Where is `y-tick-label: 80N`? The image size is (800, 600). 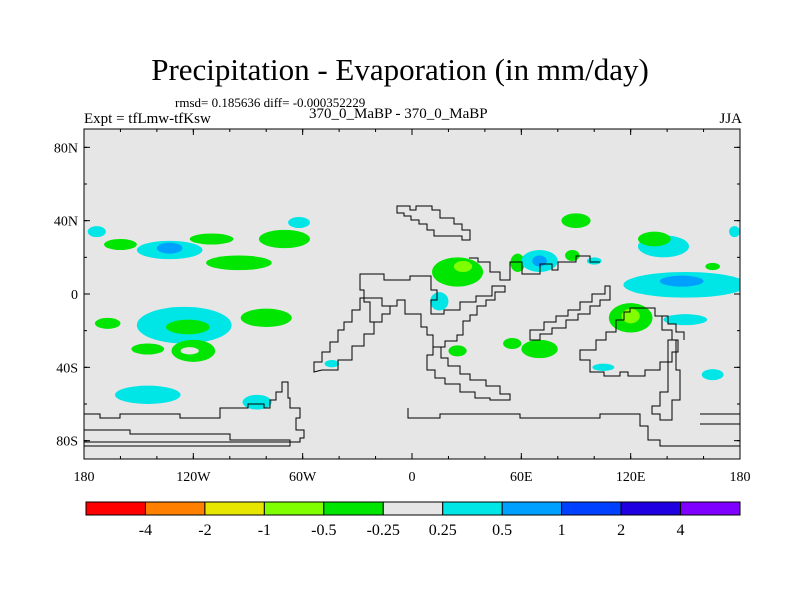 y-tick-label: 80N is located at coordinates (66, 148).